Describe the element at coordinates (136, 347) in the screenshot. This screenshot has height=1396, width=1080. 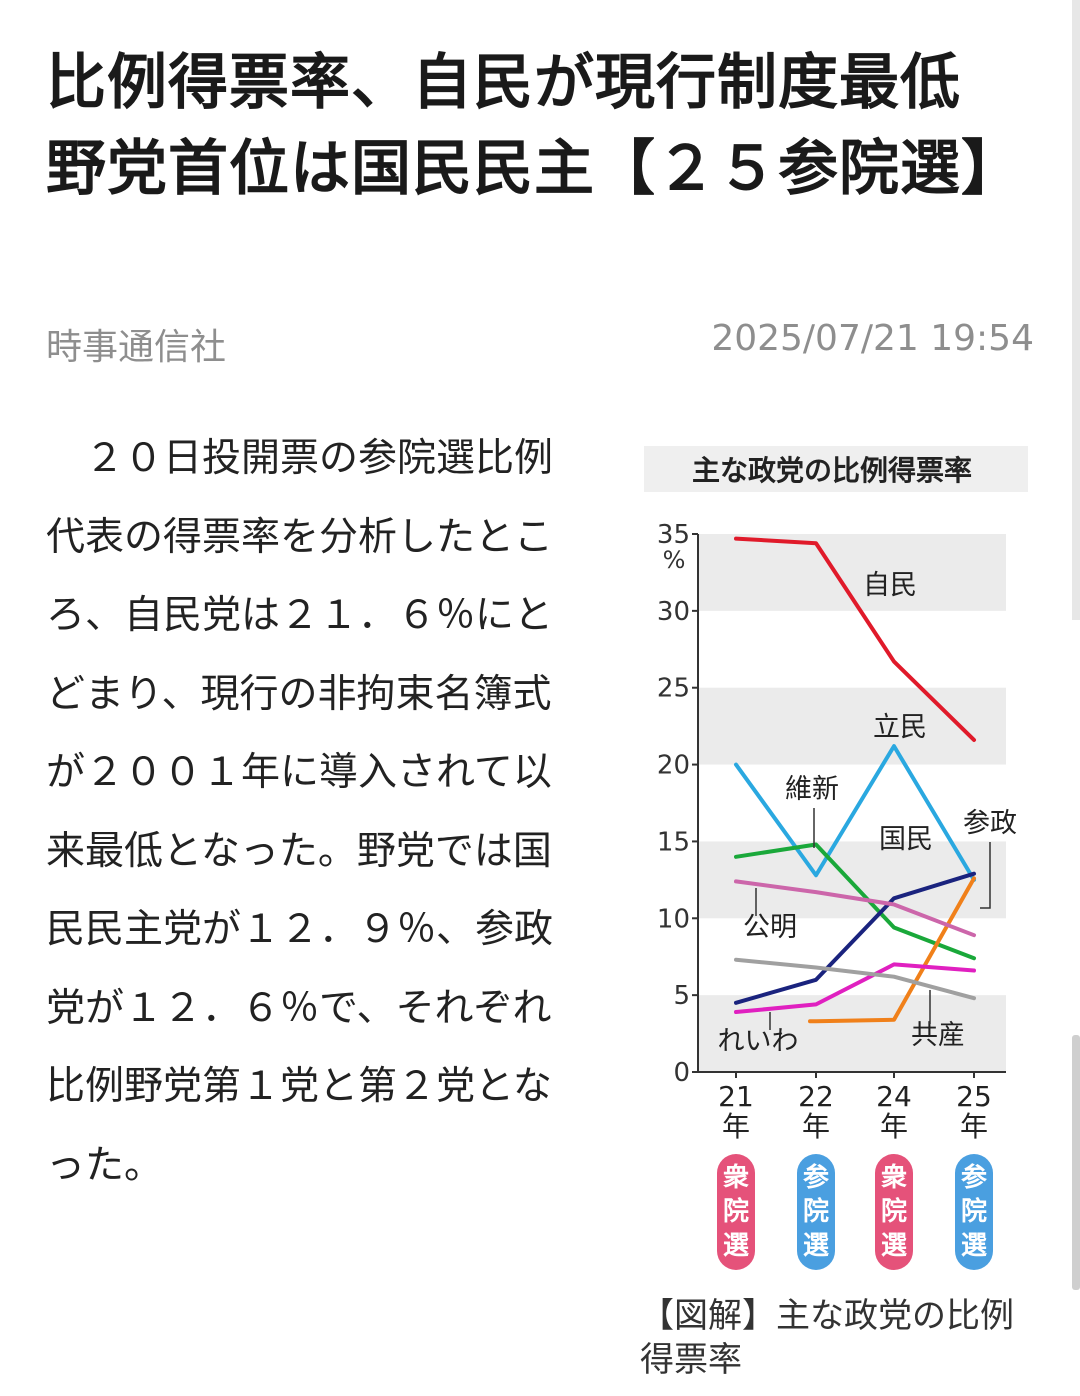
I see `news-source: 時事通信社` at that location.